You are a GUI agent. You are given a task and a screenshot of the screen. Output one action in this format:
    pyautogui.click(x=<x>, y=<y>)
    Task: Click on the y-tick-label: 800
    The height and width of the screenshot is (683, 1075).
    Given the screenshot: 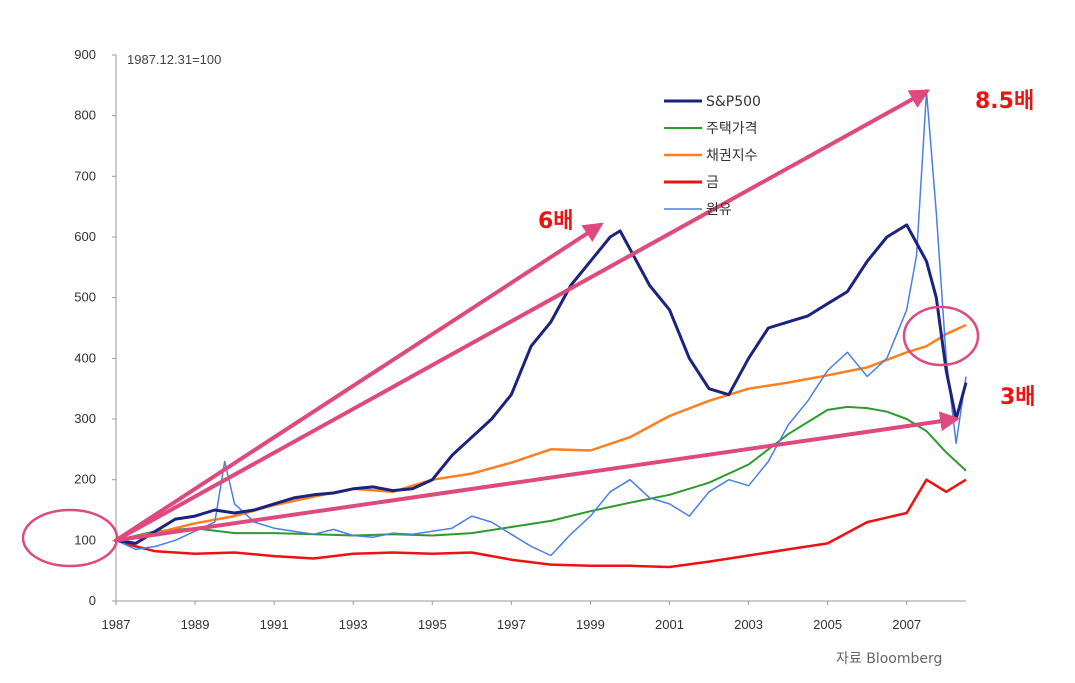 What is the action you would take?
    pyautogui.click(x=85, y=115)
    